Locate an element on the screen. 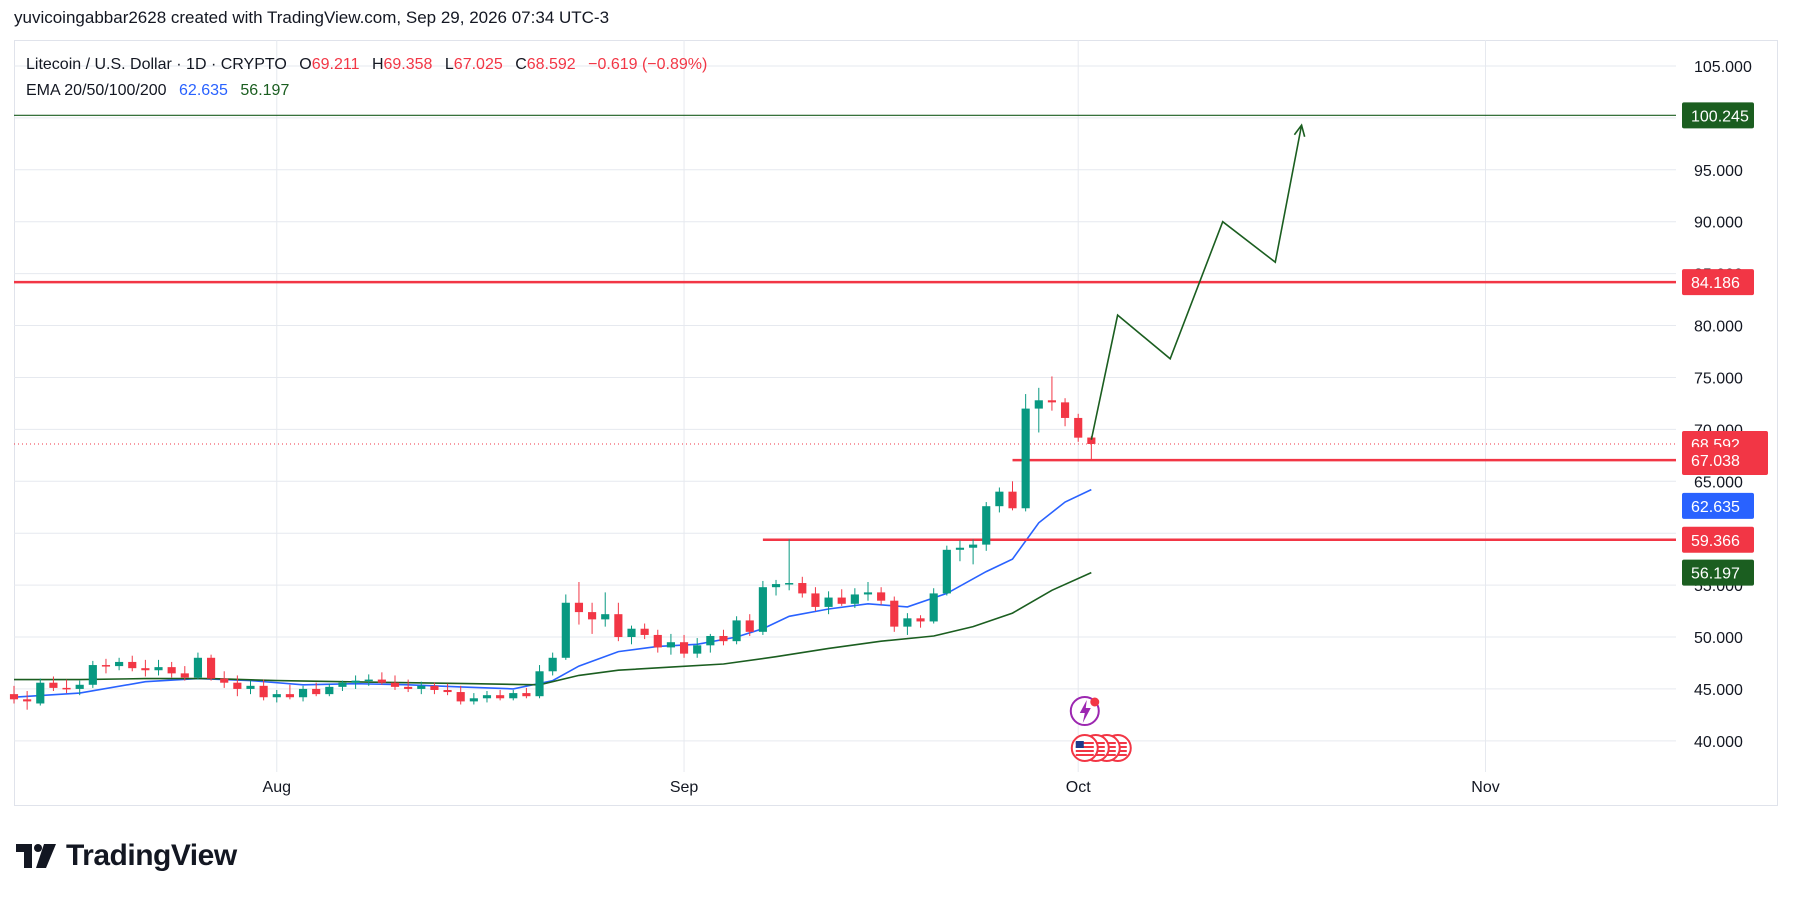 Image resolution: width=1793 pixels, height=899 pixels. low-label: L is located at coordinates (449, 64).